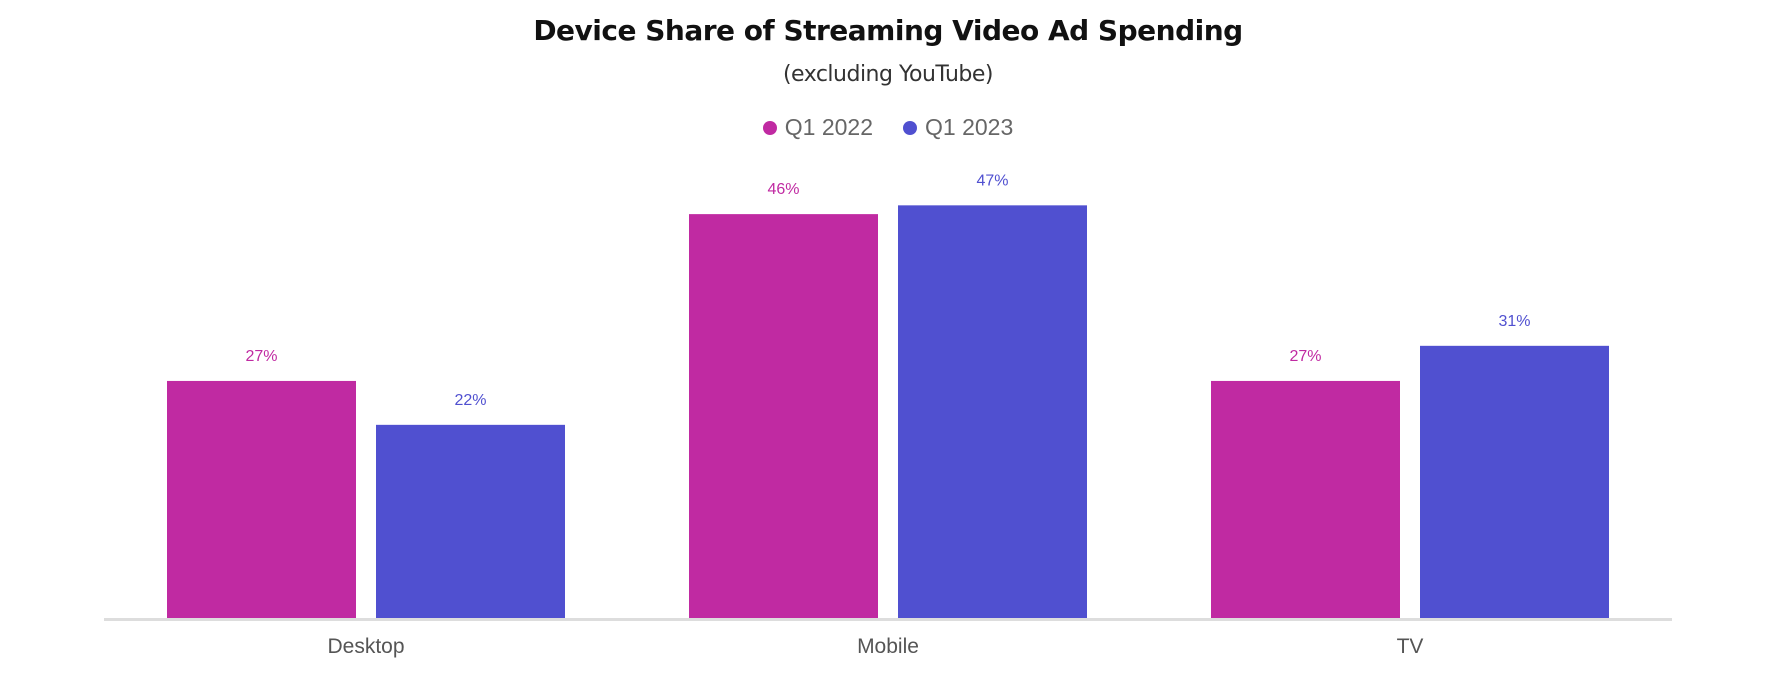 This screenshot has height=694, width=1776. What do you see at coordinates (969, 127) in the screenshot?
I see `legend-label-q1-2023: Q1 2023` at bounding box center [969, 127].